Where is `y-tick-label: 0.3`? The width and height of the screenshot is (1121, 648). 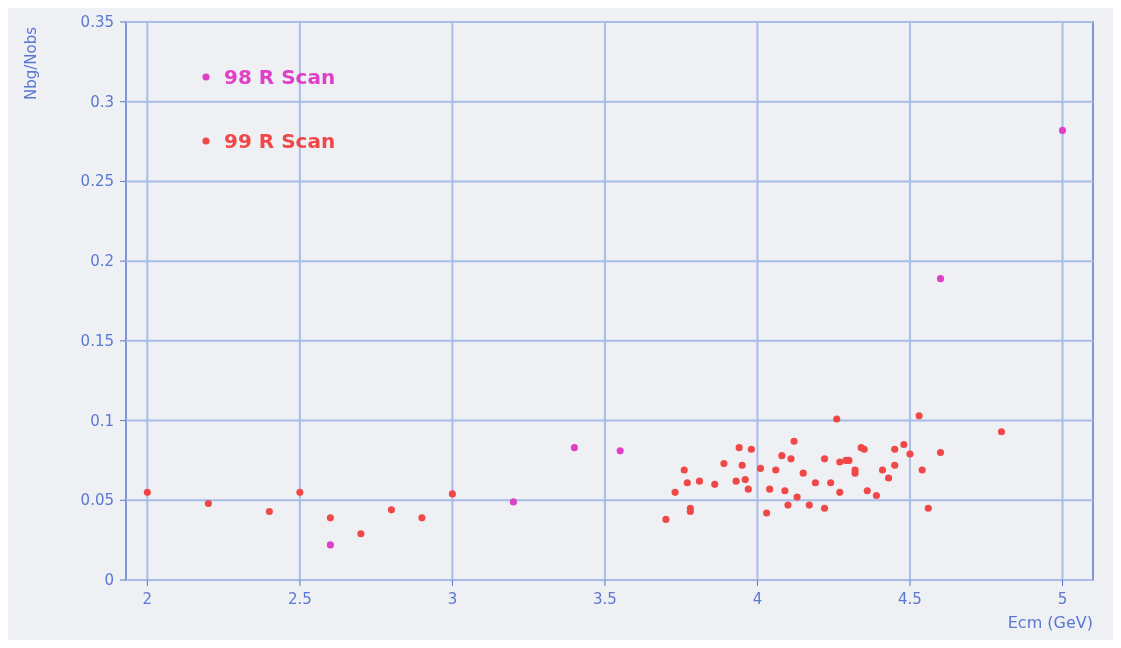 y-tick-label: 0.3 is located at coordinates (102, 101).